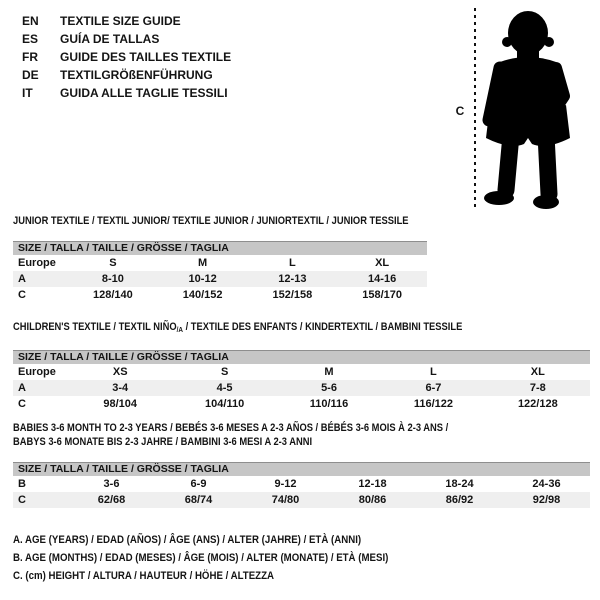  Describe the element at coordinates (22, 484) in the screenshot. I see `row-label: B` at that location.